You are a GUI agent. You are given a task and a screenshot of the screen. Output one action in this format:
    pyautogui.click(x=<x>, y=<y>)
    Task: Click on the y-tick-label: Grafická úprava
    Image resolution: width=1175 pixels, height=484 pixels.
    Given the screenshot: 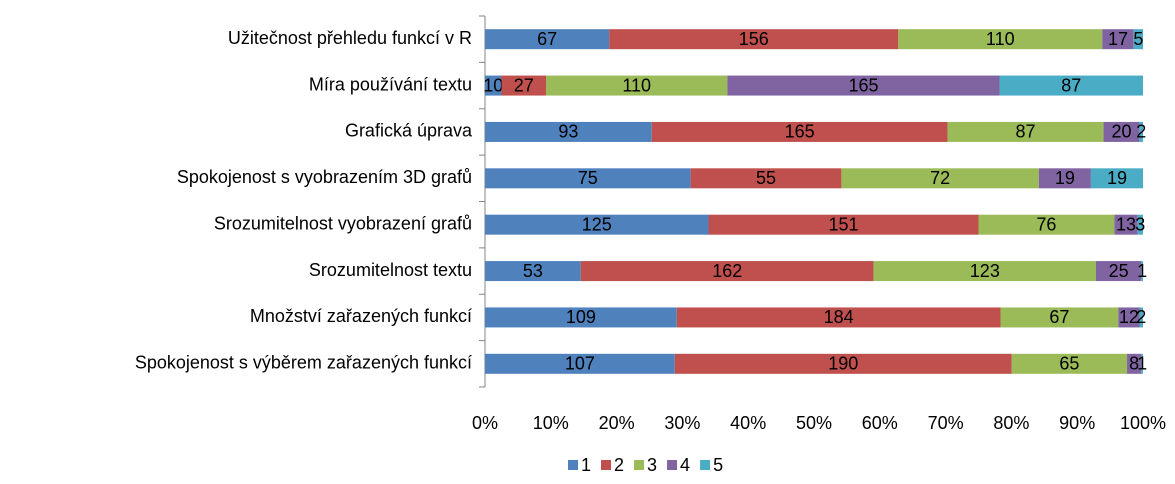 What is the action you would take?
    pyautogui.click(x=409, y=131)
    